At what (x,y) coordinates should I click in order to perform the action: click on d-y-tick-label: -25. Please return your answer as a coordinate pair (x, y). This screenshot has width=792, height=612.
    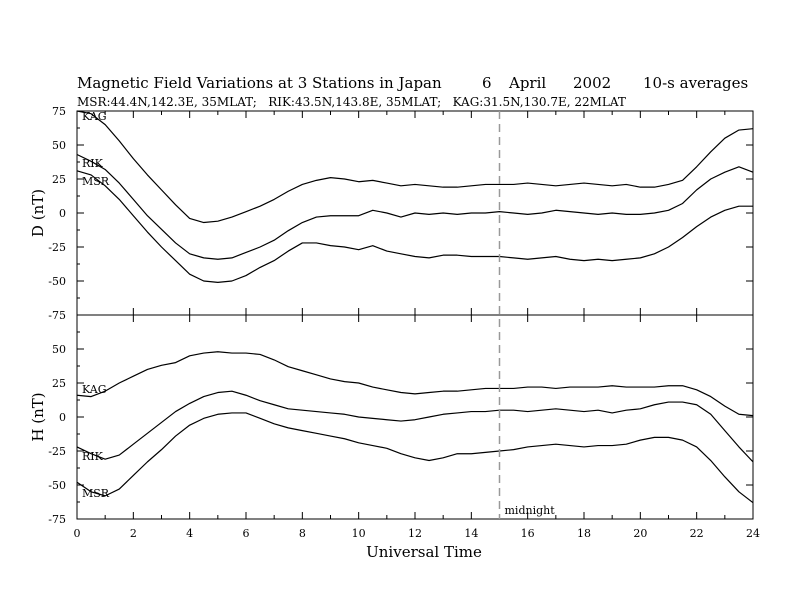
    Looking at the image, I should click on (57, 247).